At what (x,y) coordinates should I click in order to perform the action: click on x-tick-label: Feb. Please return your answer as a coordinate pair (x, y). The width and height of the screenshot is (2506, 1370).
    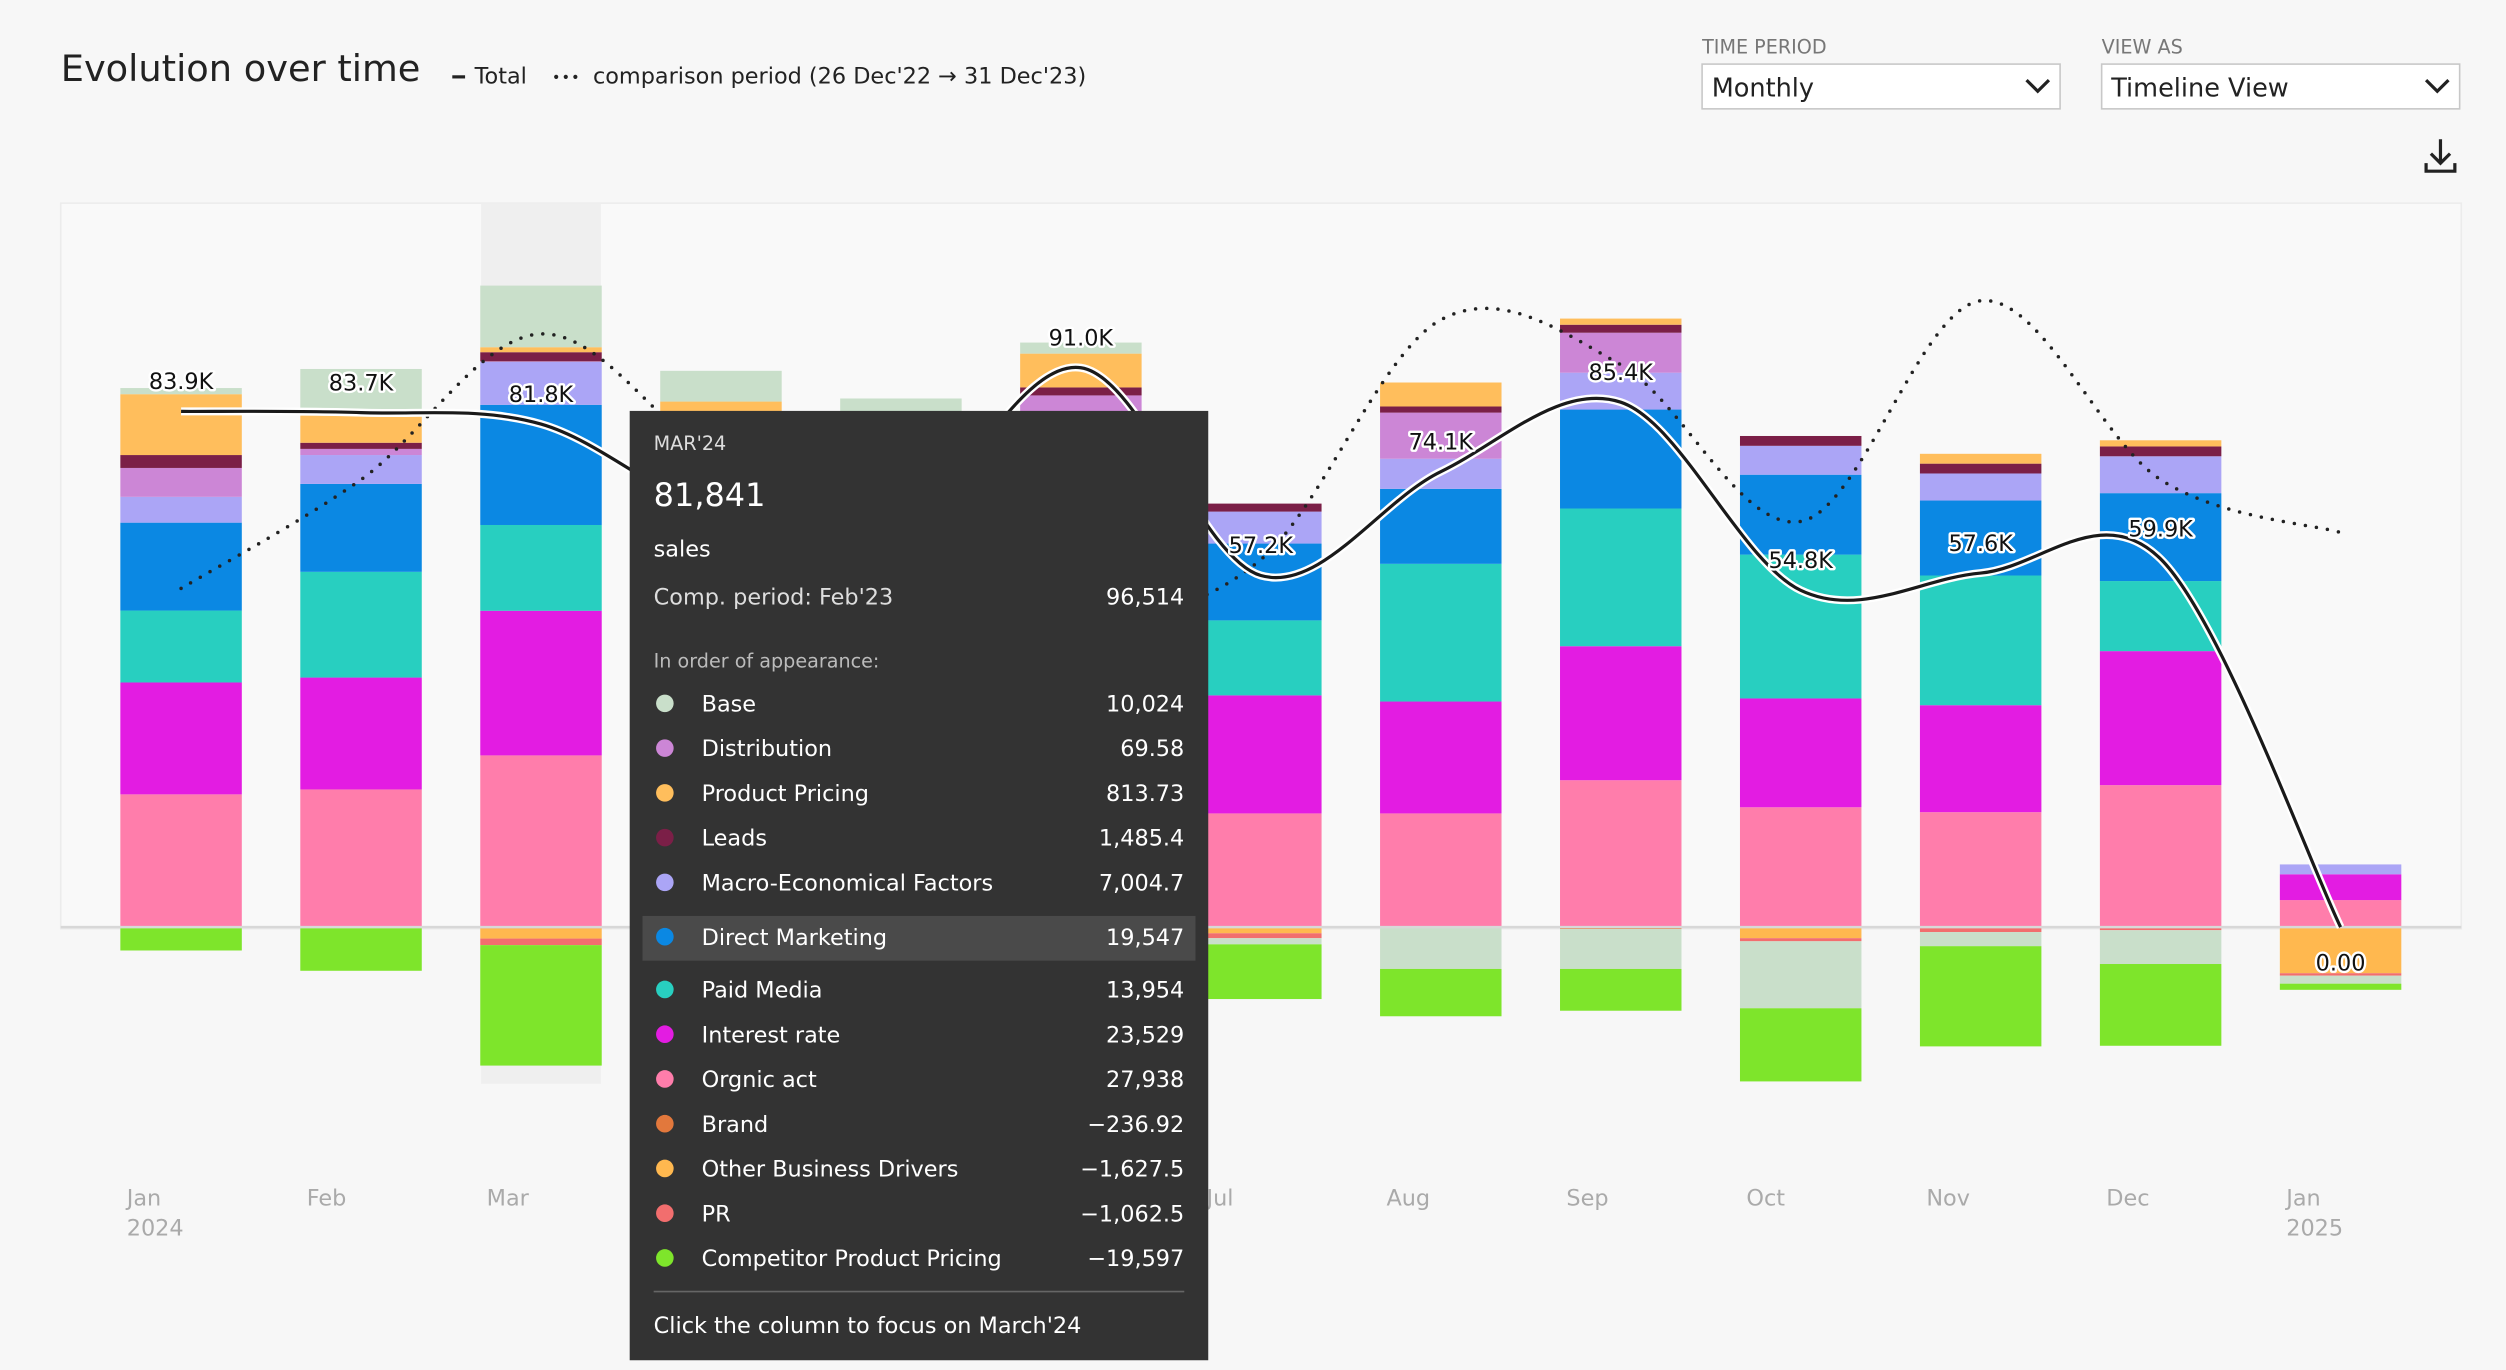
    Looking at the image, I should click on (327, 1198).